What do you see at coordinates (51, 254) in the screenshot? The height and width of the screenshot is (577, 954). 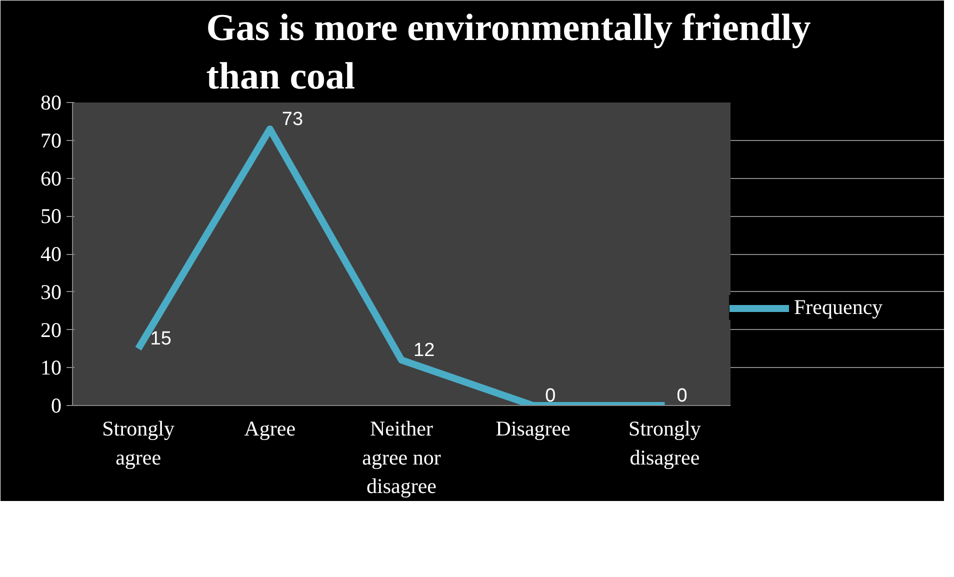 I see `y-tick-label: 40` at bounding box center [51, 254].